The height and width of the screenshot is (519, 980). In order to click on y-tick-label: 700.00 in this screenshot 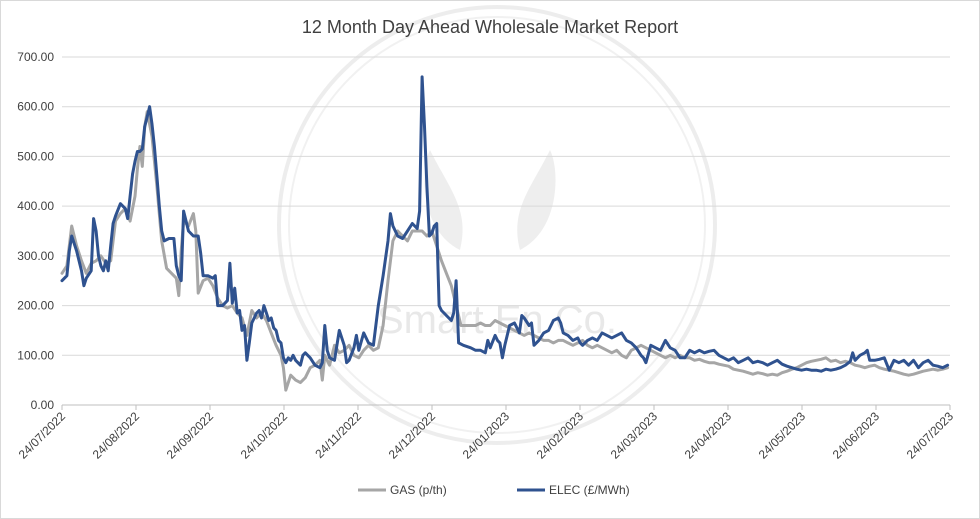, I will do `click(35, 57)`.